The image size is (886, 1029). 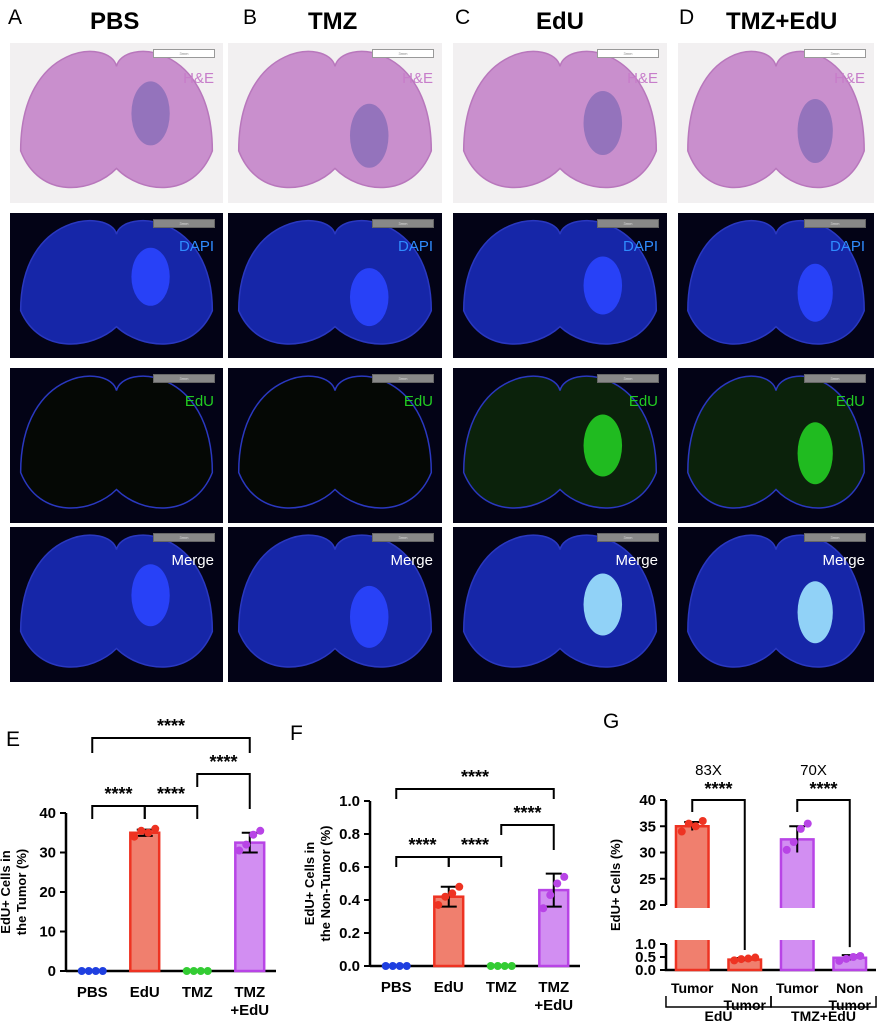 I want to click on panel-letter-a: A, so click(x=15, y=17).